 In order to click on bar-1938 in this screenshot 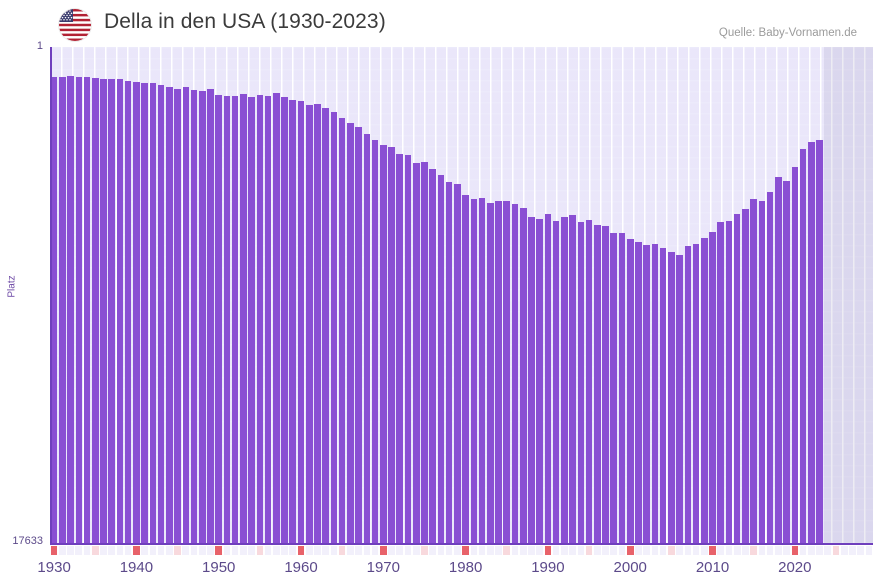, I will do `click(120, 311)`.